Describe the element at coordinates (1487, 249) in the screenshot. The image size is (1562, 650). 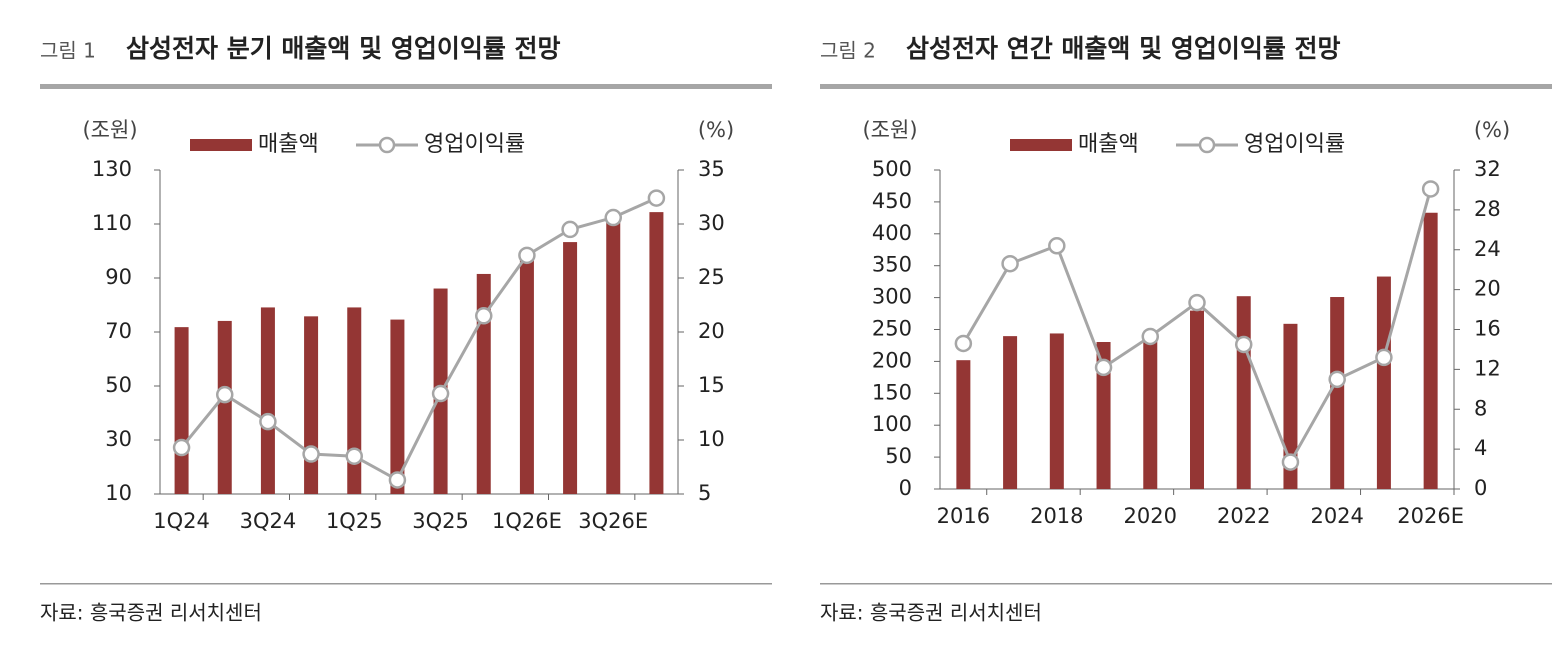
I see `y2-tick-label: 24` at that location.